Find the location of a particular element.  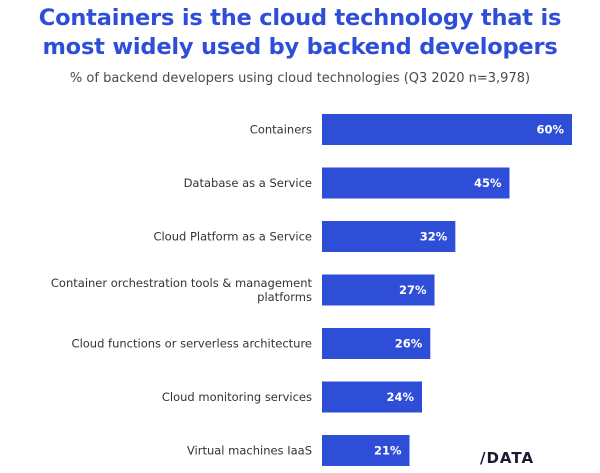

value-label-1: 45% is located at coordinates (488, 183).